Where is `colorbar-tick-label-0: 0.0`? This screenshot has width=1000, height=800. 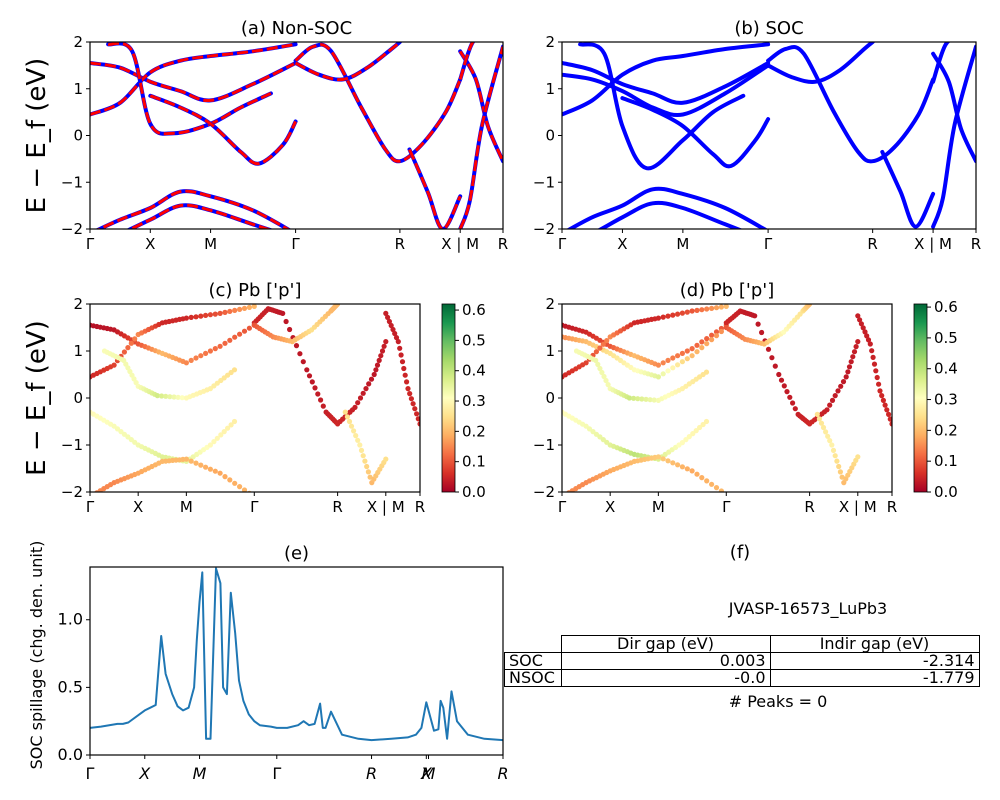 colorbar-tick-label-0: 0.0 is located at coordinates (946, 492).